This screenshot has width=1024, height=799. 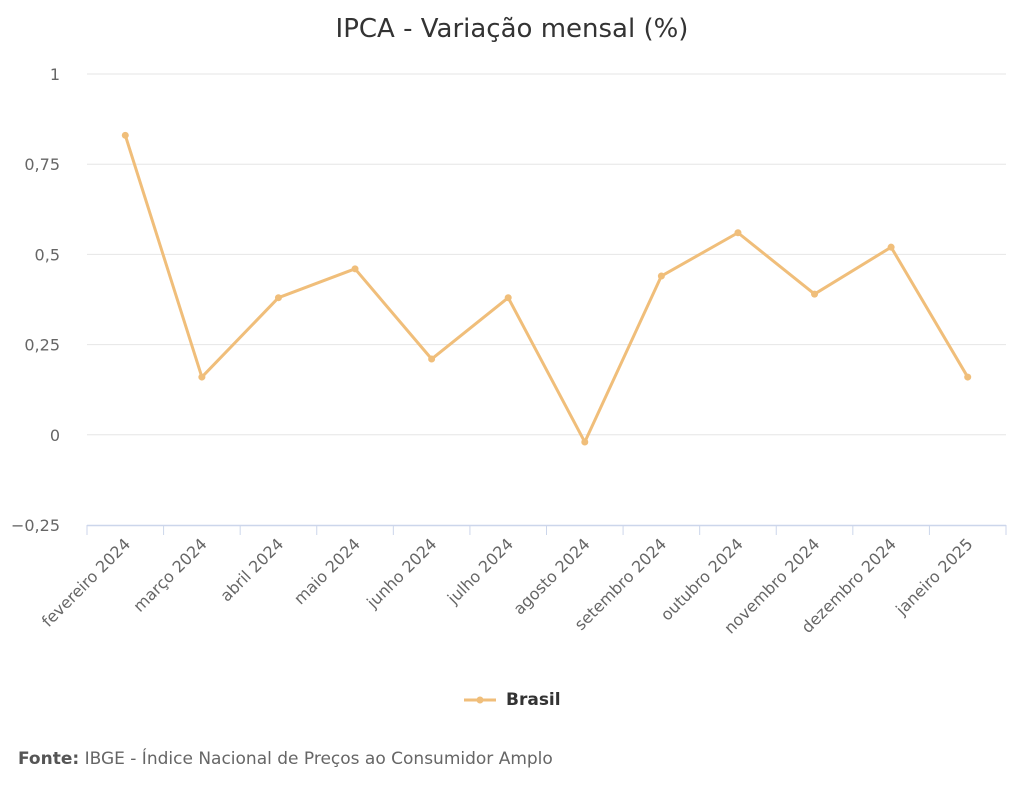 What do you see at coordinates (55, 74) in the screenshot?
I see `y-tick-label: 1` at bounding box center [55, 74].